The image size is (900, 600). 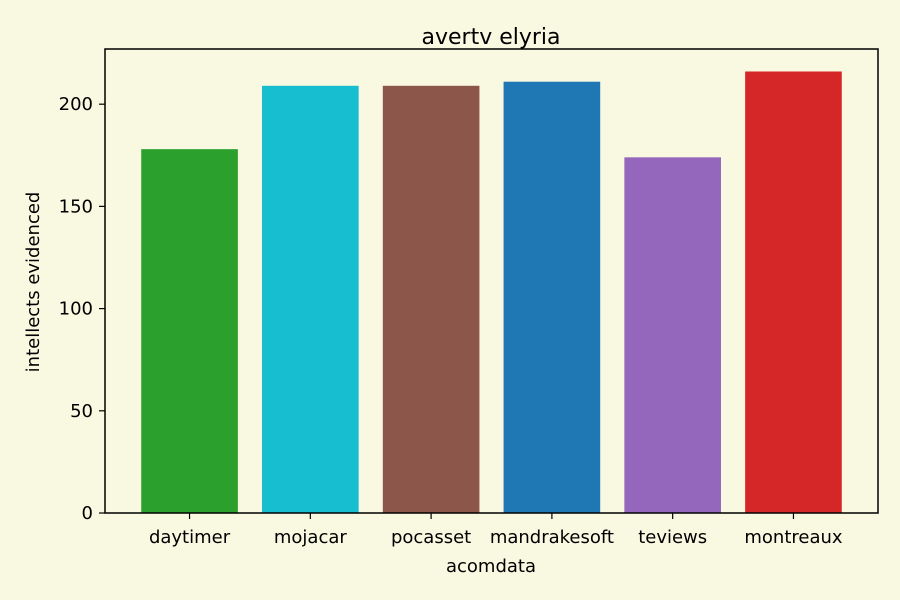 I want to click on bar-mandrakesoft, so click(x=552, y=297).